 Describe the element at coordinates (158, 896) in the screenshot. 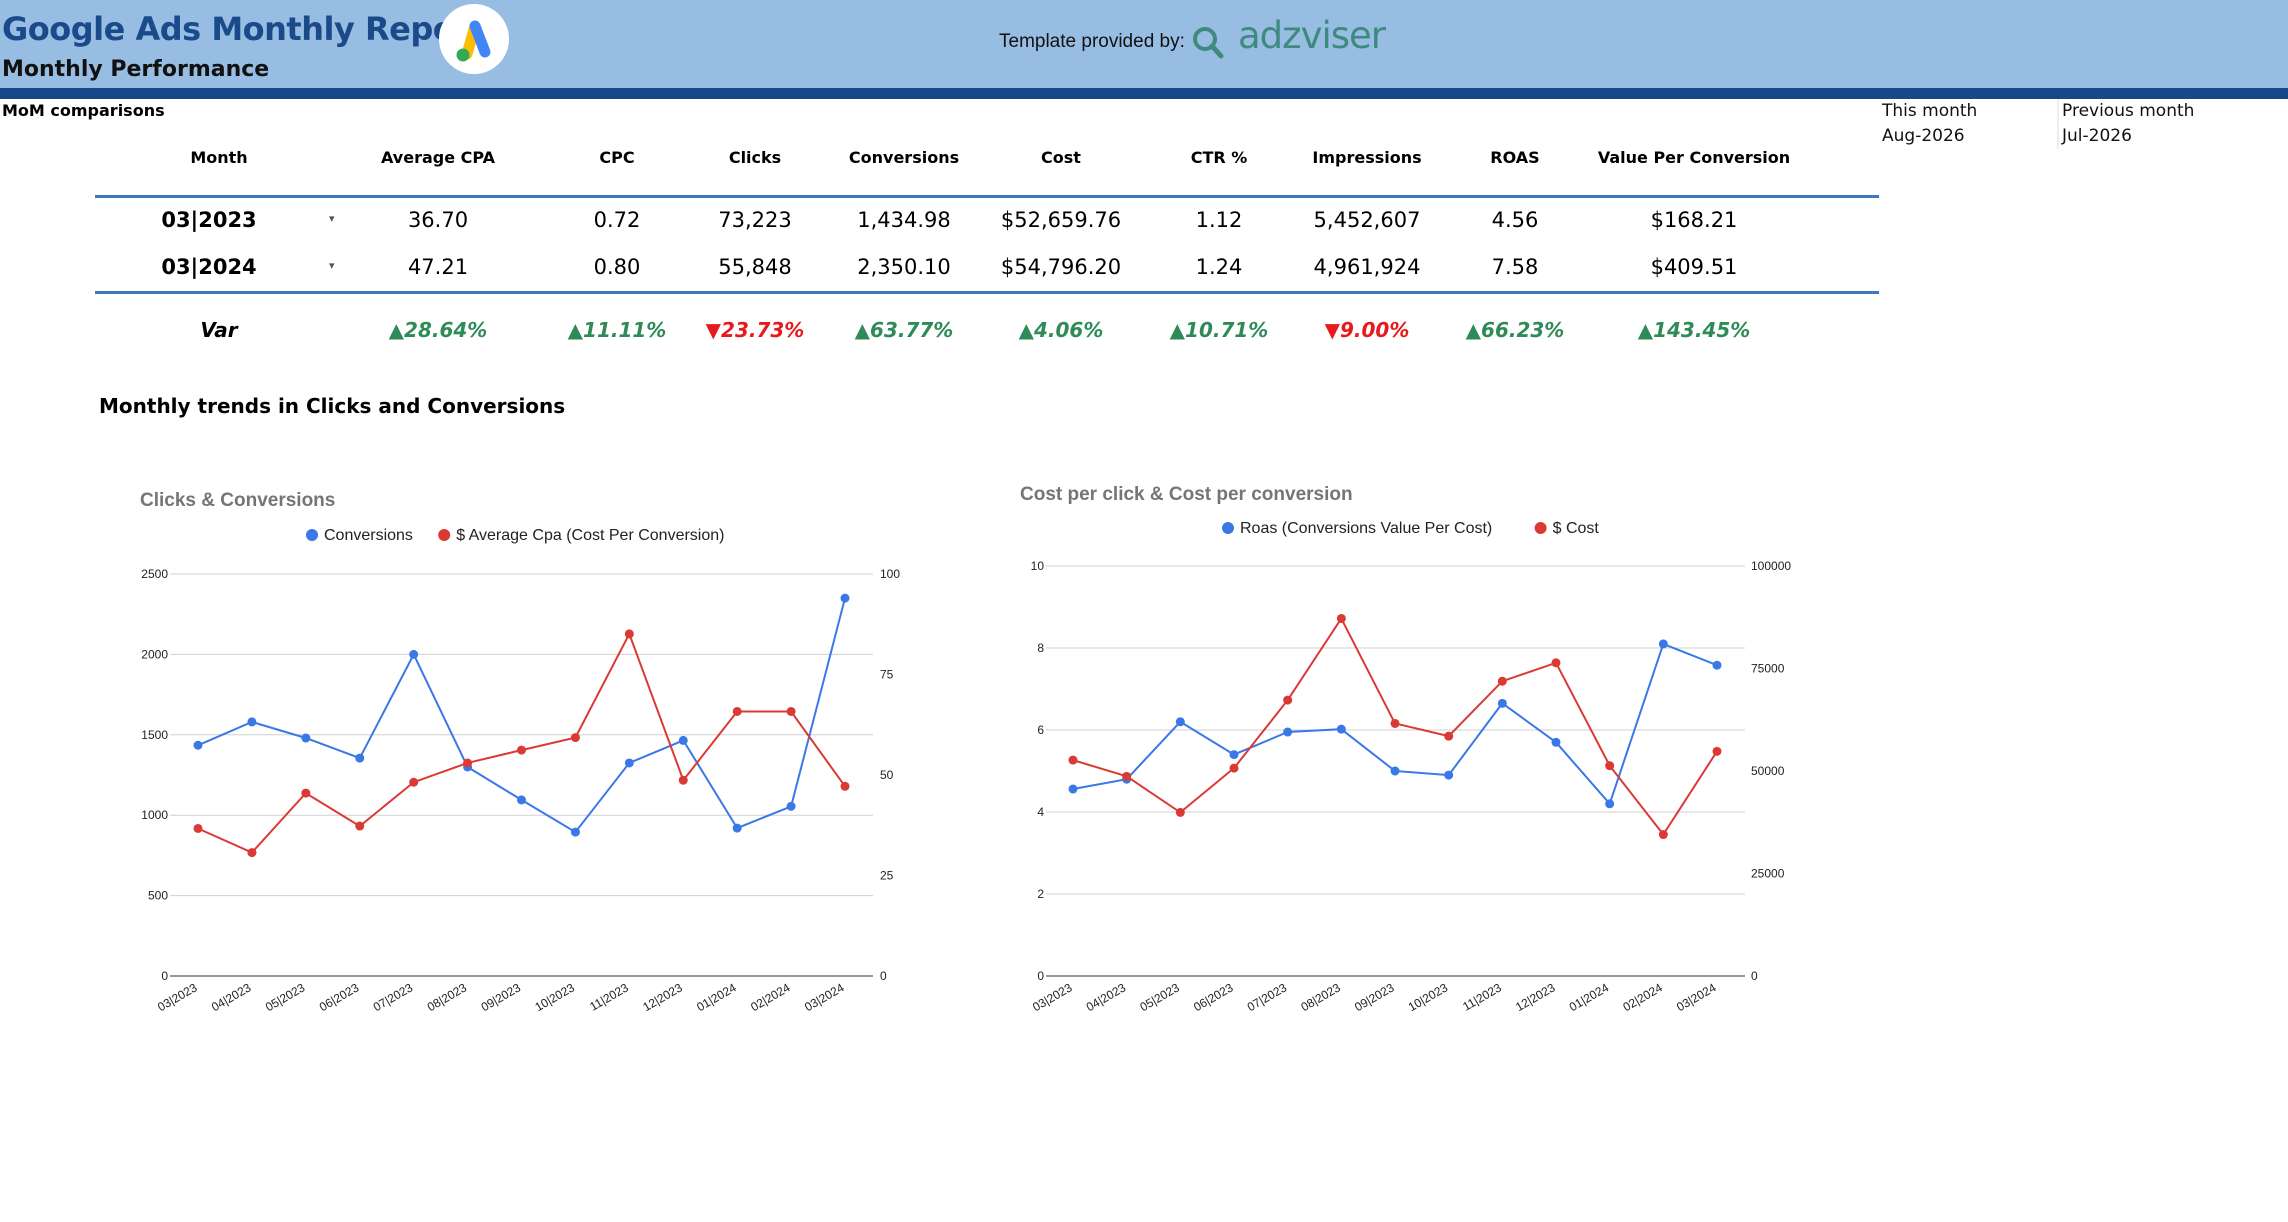

I see `chart-1-left-tick: 500` at that location.